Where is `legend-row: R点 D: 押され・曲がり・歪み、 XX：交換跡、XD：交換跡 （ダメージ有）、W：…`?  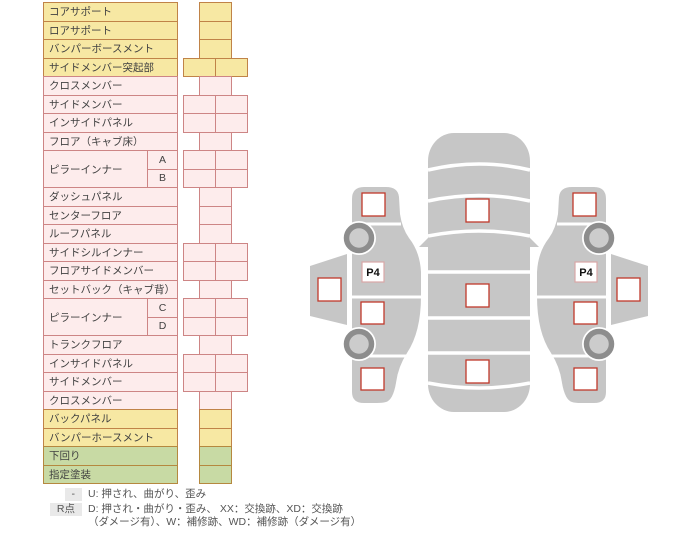 legend-row: R点 D: 押され・曲がり・歪み、 XX：交換跡、XD：交換跡 （ダメージ有）、W：… is located at coordinates (204, 516).